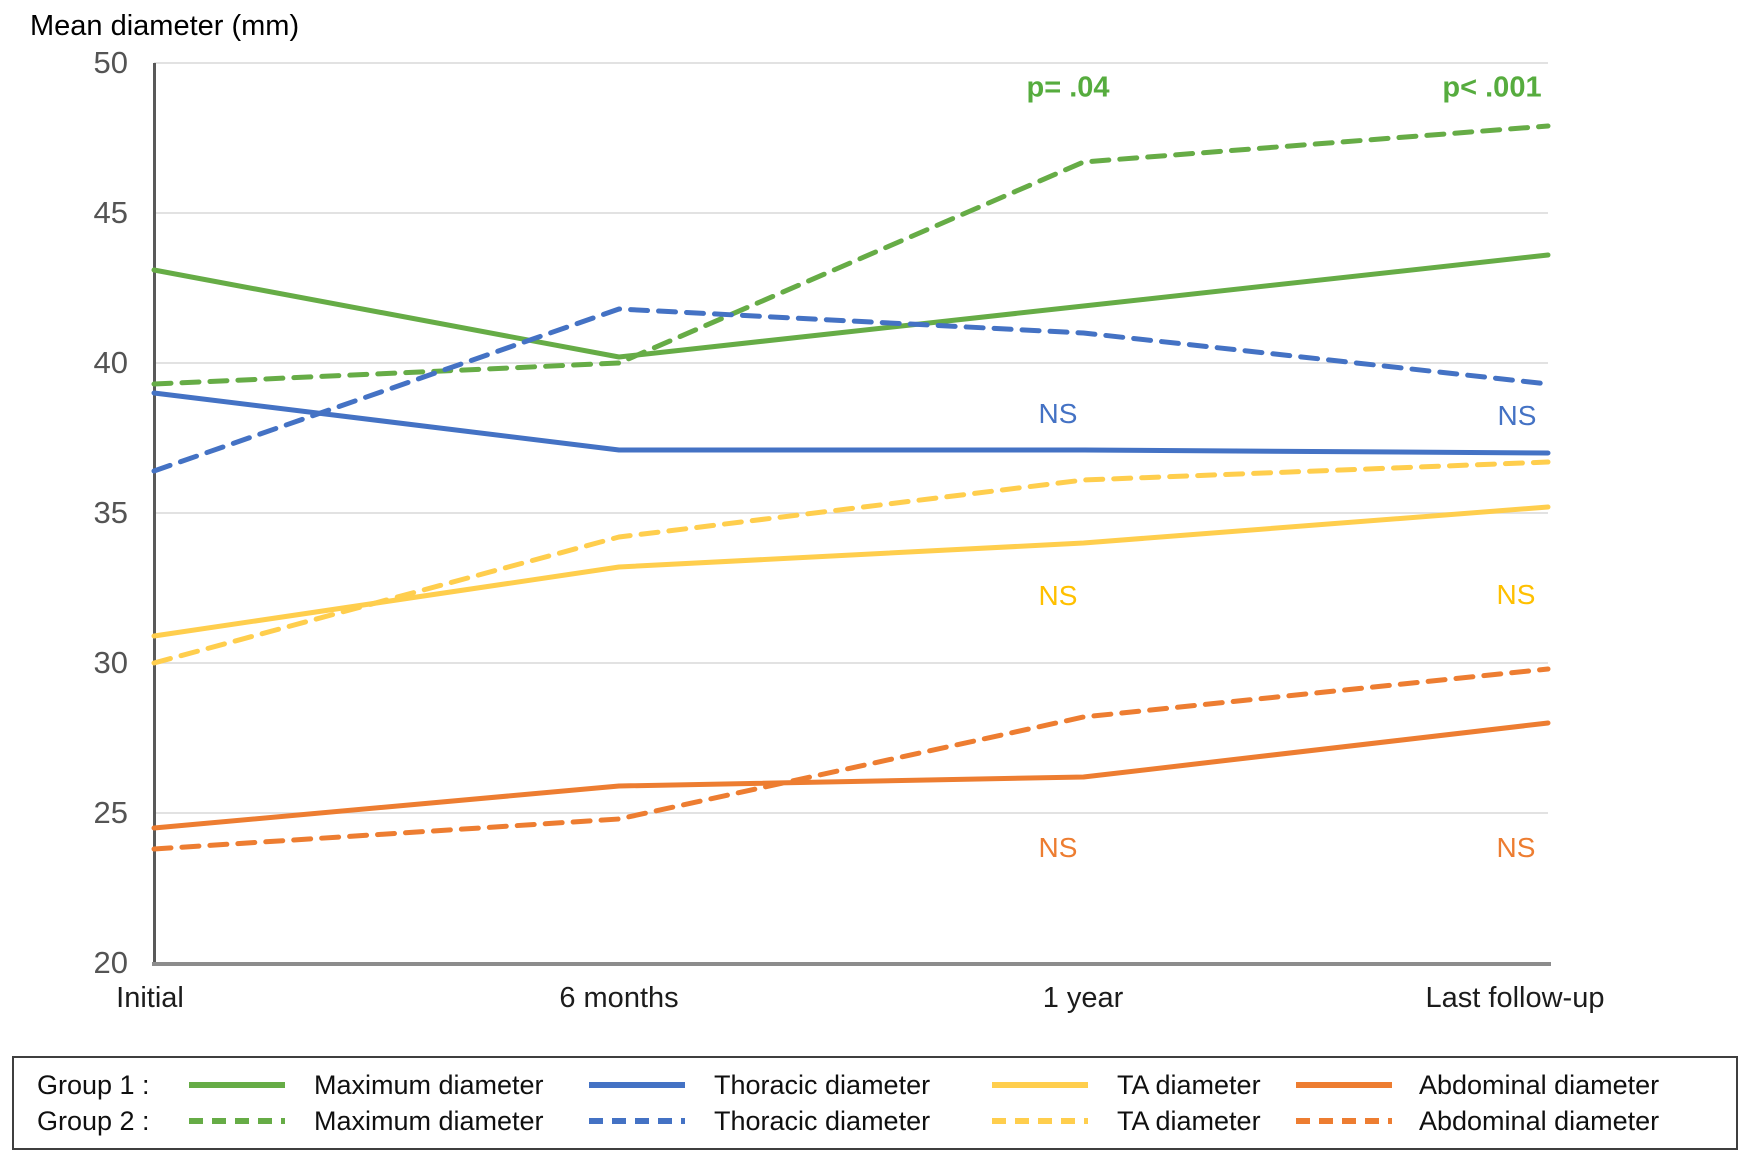 The height and width of the screenshot is (1155, 1750). I want to click on x-tick-last-follow-up: Last follow-up, so click(1515, 998).